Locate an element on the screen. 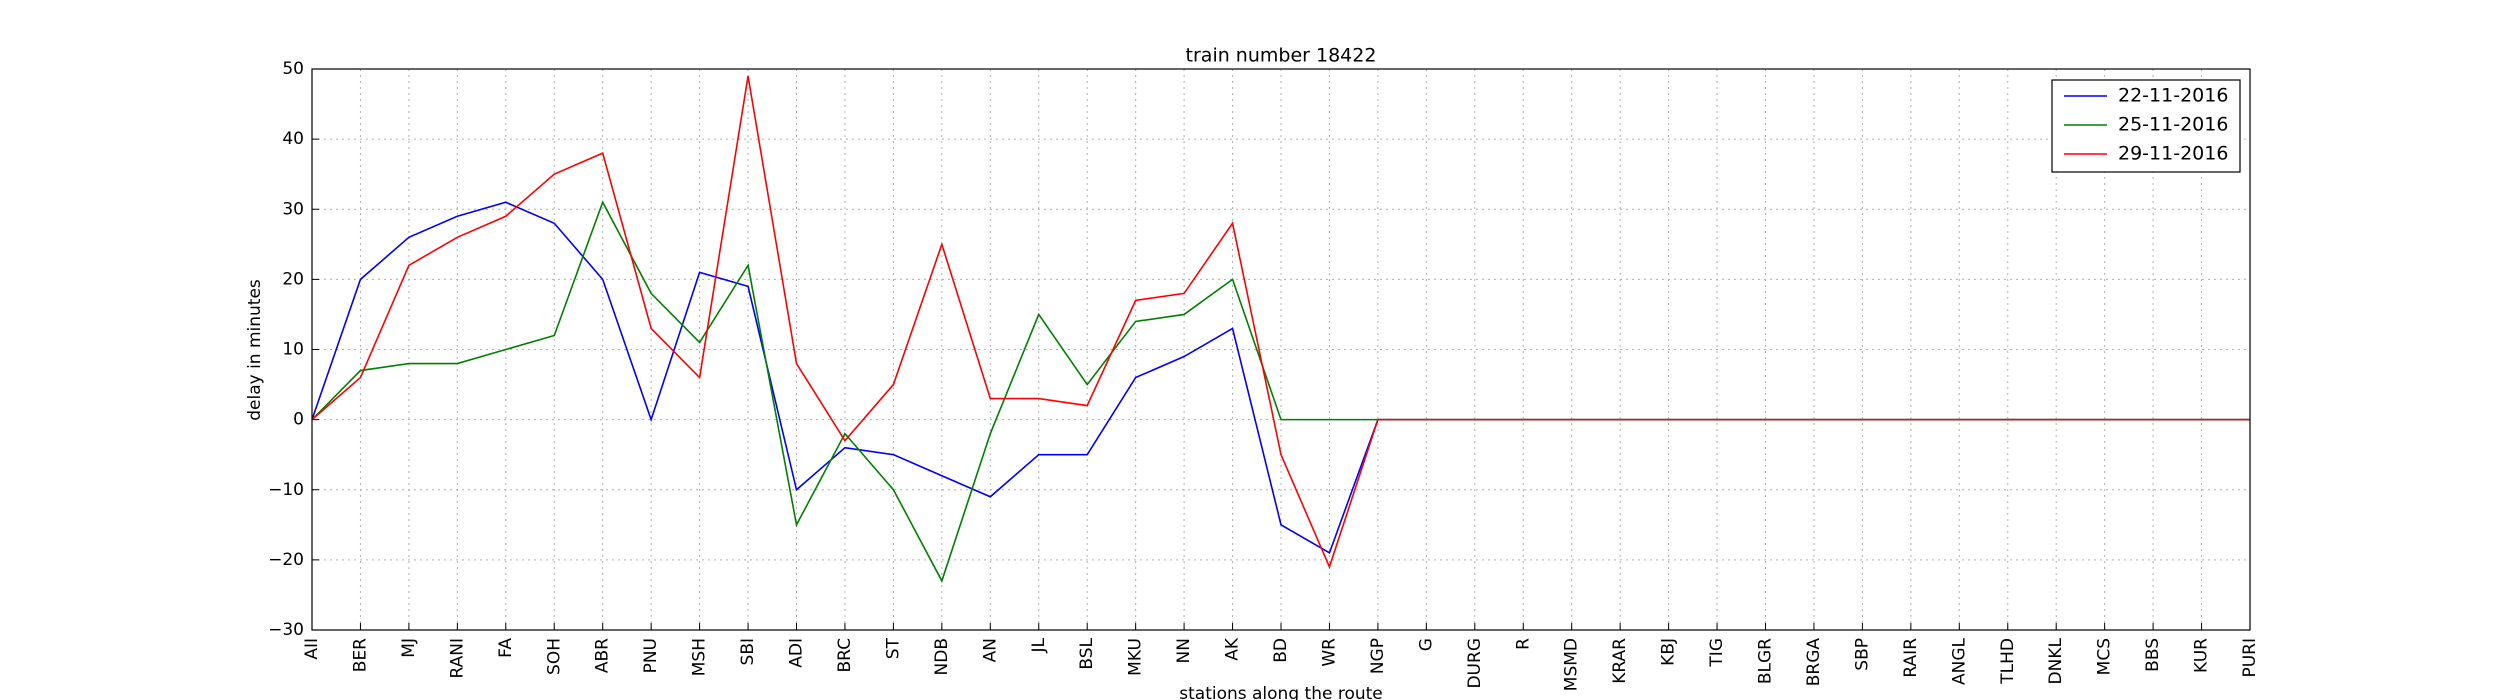 This screenshot has width=2500, height=700. legend-label: 25-11-2016 is located at coordinates (2173, 125).